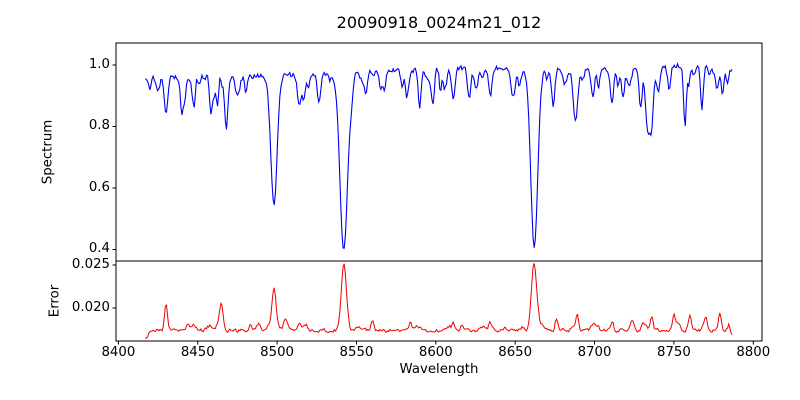  I want to click on x-tick-label: 8700, so click(594, 352).